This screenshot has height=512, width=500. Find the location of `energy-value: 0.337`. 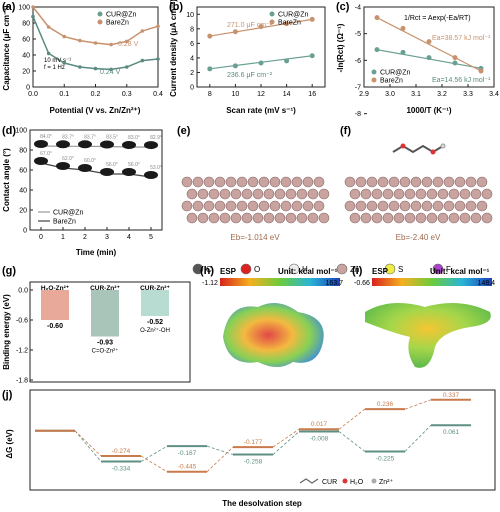

energy-value: 0.337 is located at coordinates (451, 395).